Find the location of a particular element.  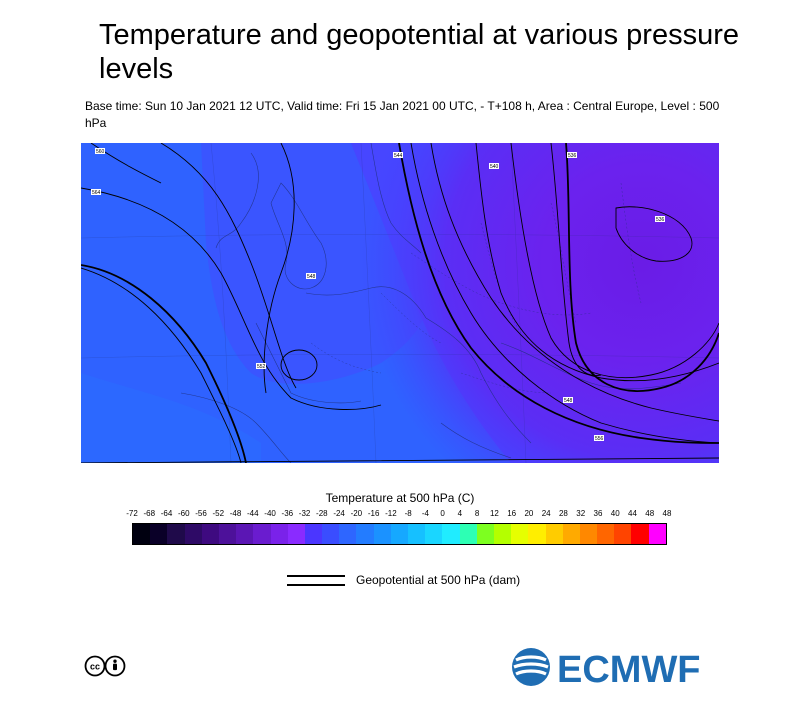

contour-label-540: 540 is located at coordinates (494, 167).